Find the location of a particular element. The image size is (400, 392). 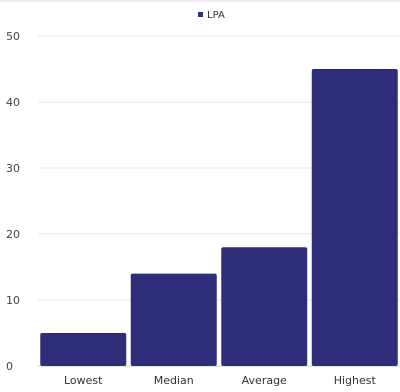

x-tick-label-average: Average is located at coordinates (264, 380).